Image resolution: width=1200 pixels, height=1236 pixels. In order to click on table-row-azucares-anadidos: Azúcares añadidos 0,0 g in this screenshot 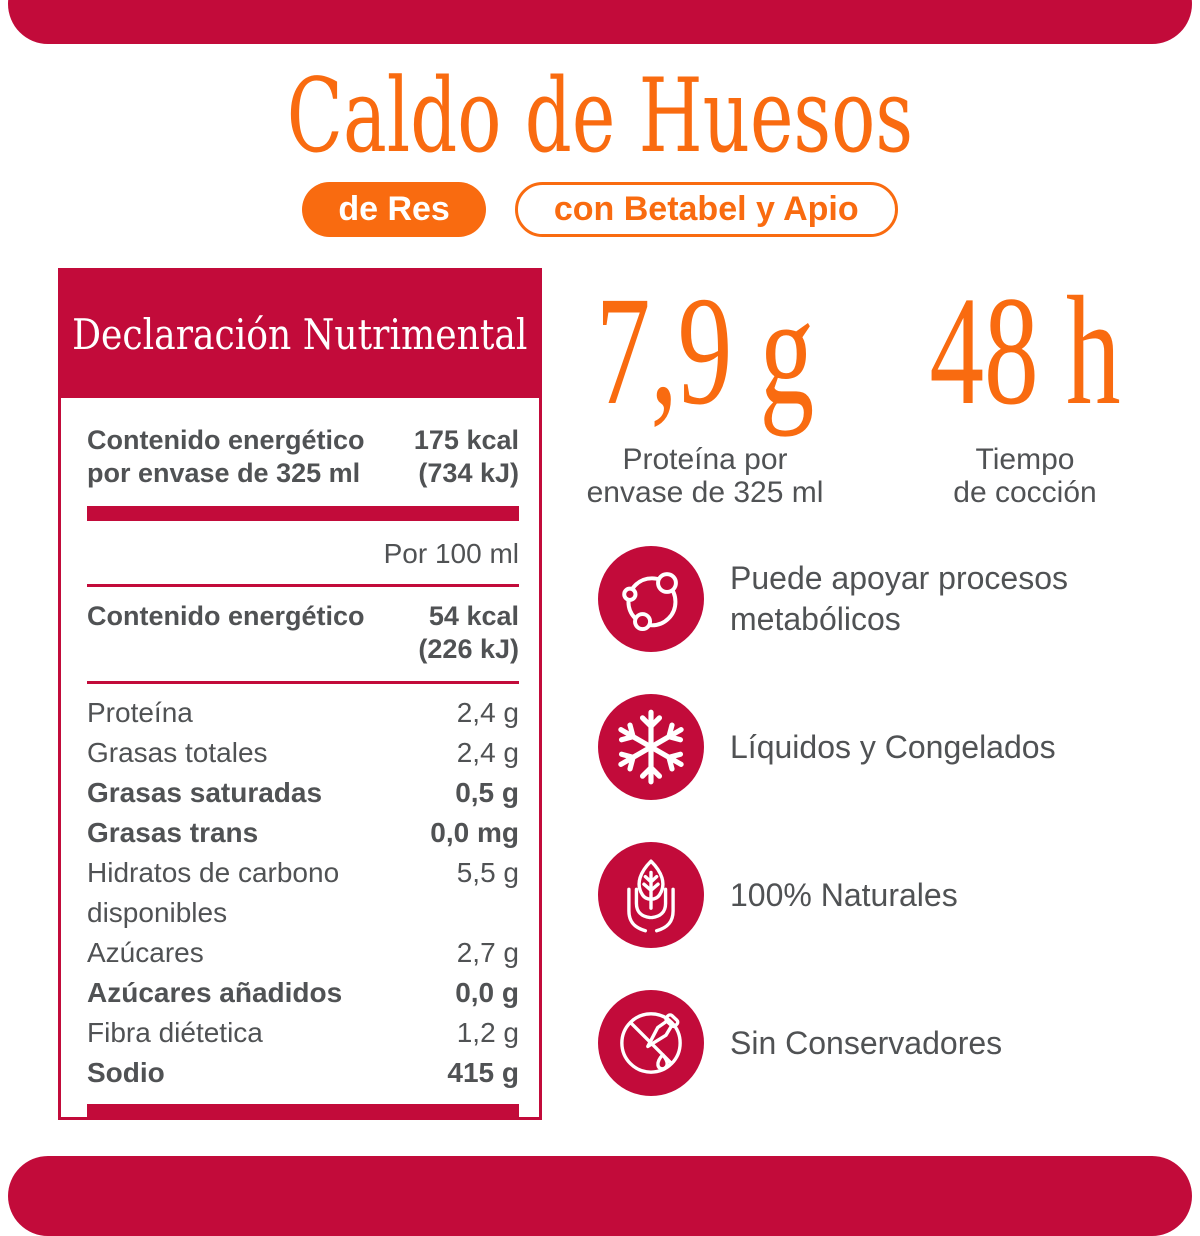, I will do `click(303, 992)`.